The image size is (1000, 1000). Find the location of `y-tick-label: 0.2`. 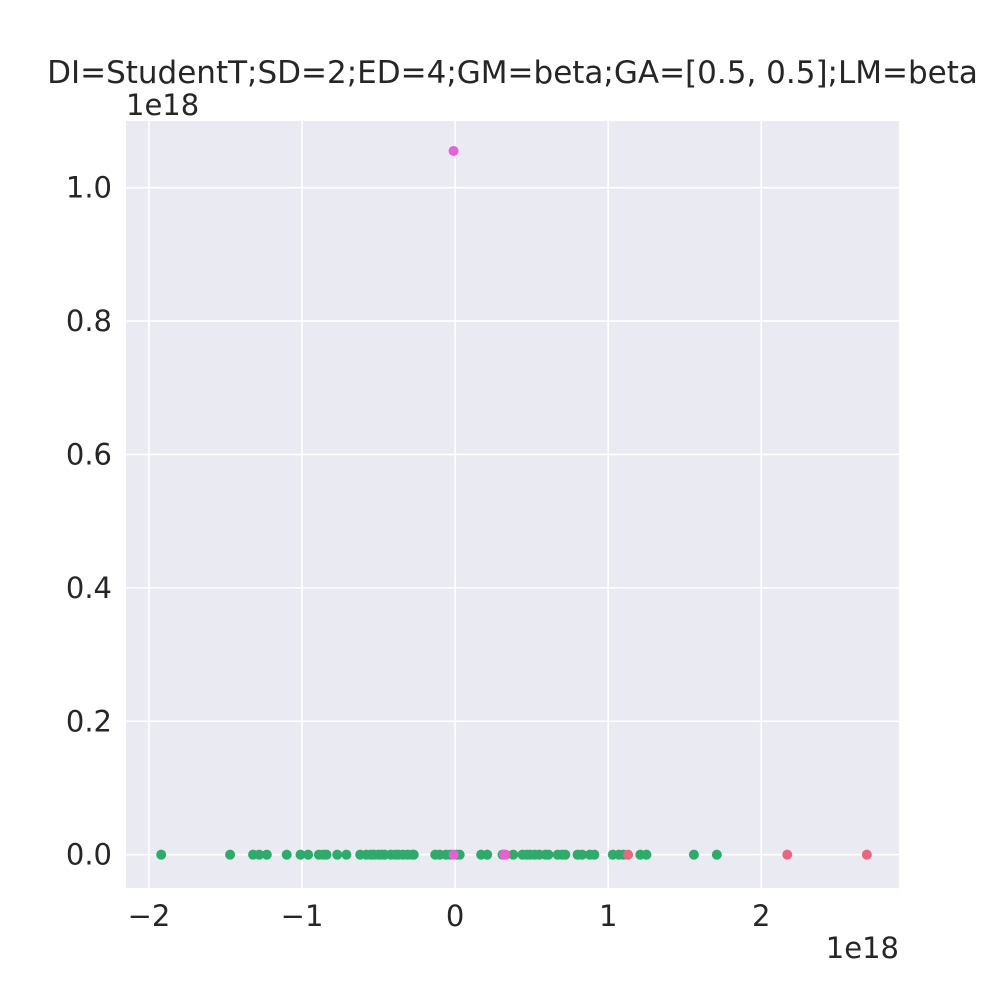

y-tick-label: 0.2 is located at coordinates (89, 721).